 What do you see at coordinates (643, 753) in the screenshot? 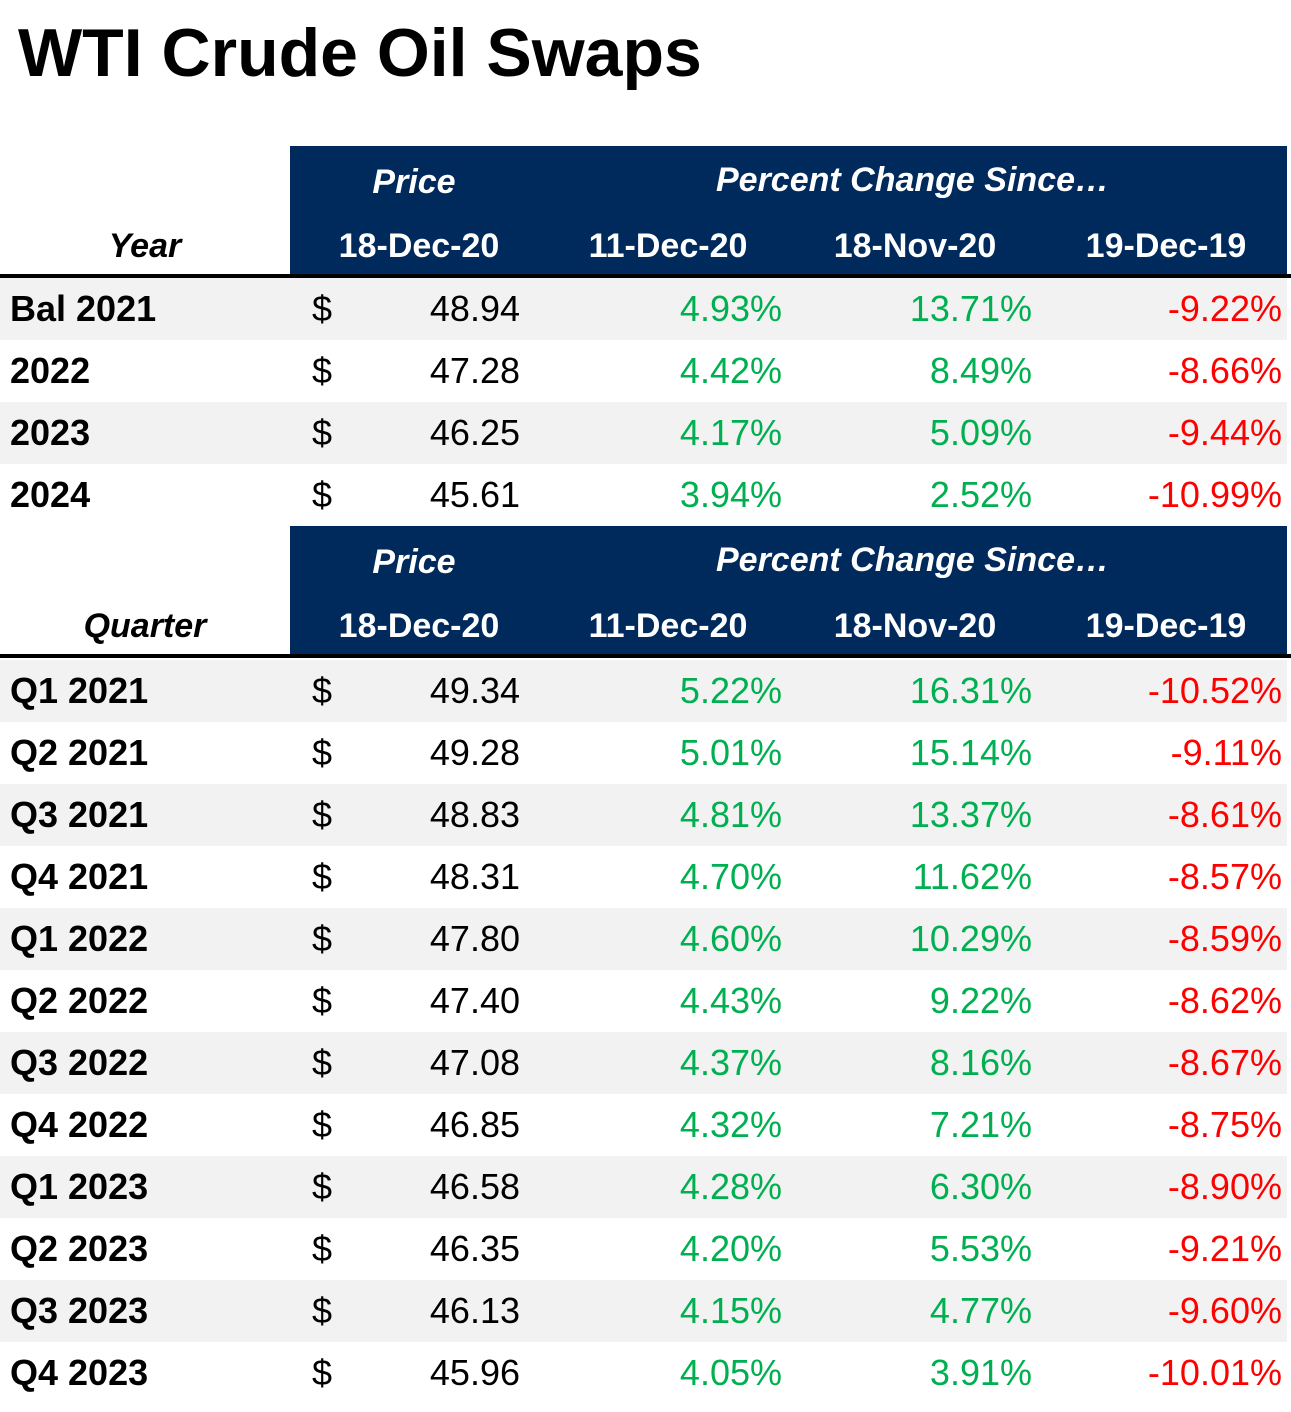
I see `table-row: Q2 2021 $49.28 5.01% 15.14% -9.11%` at bounding box center [643, 753].